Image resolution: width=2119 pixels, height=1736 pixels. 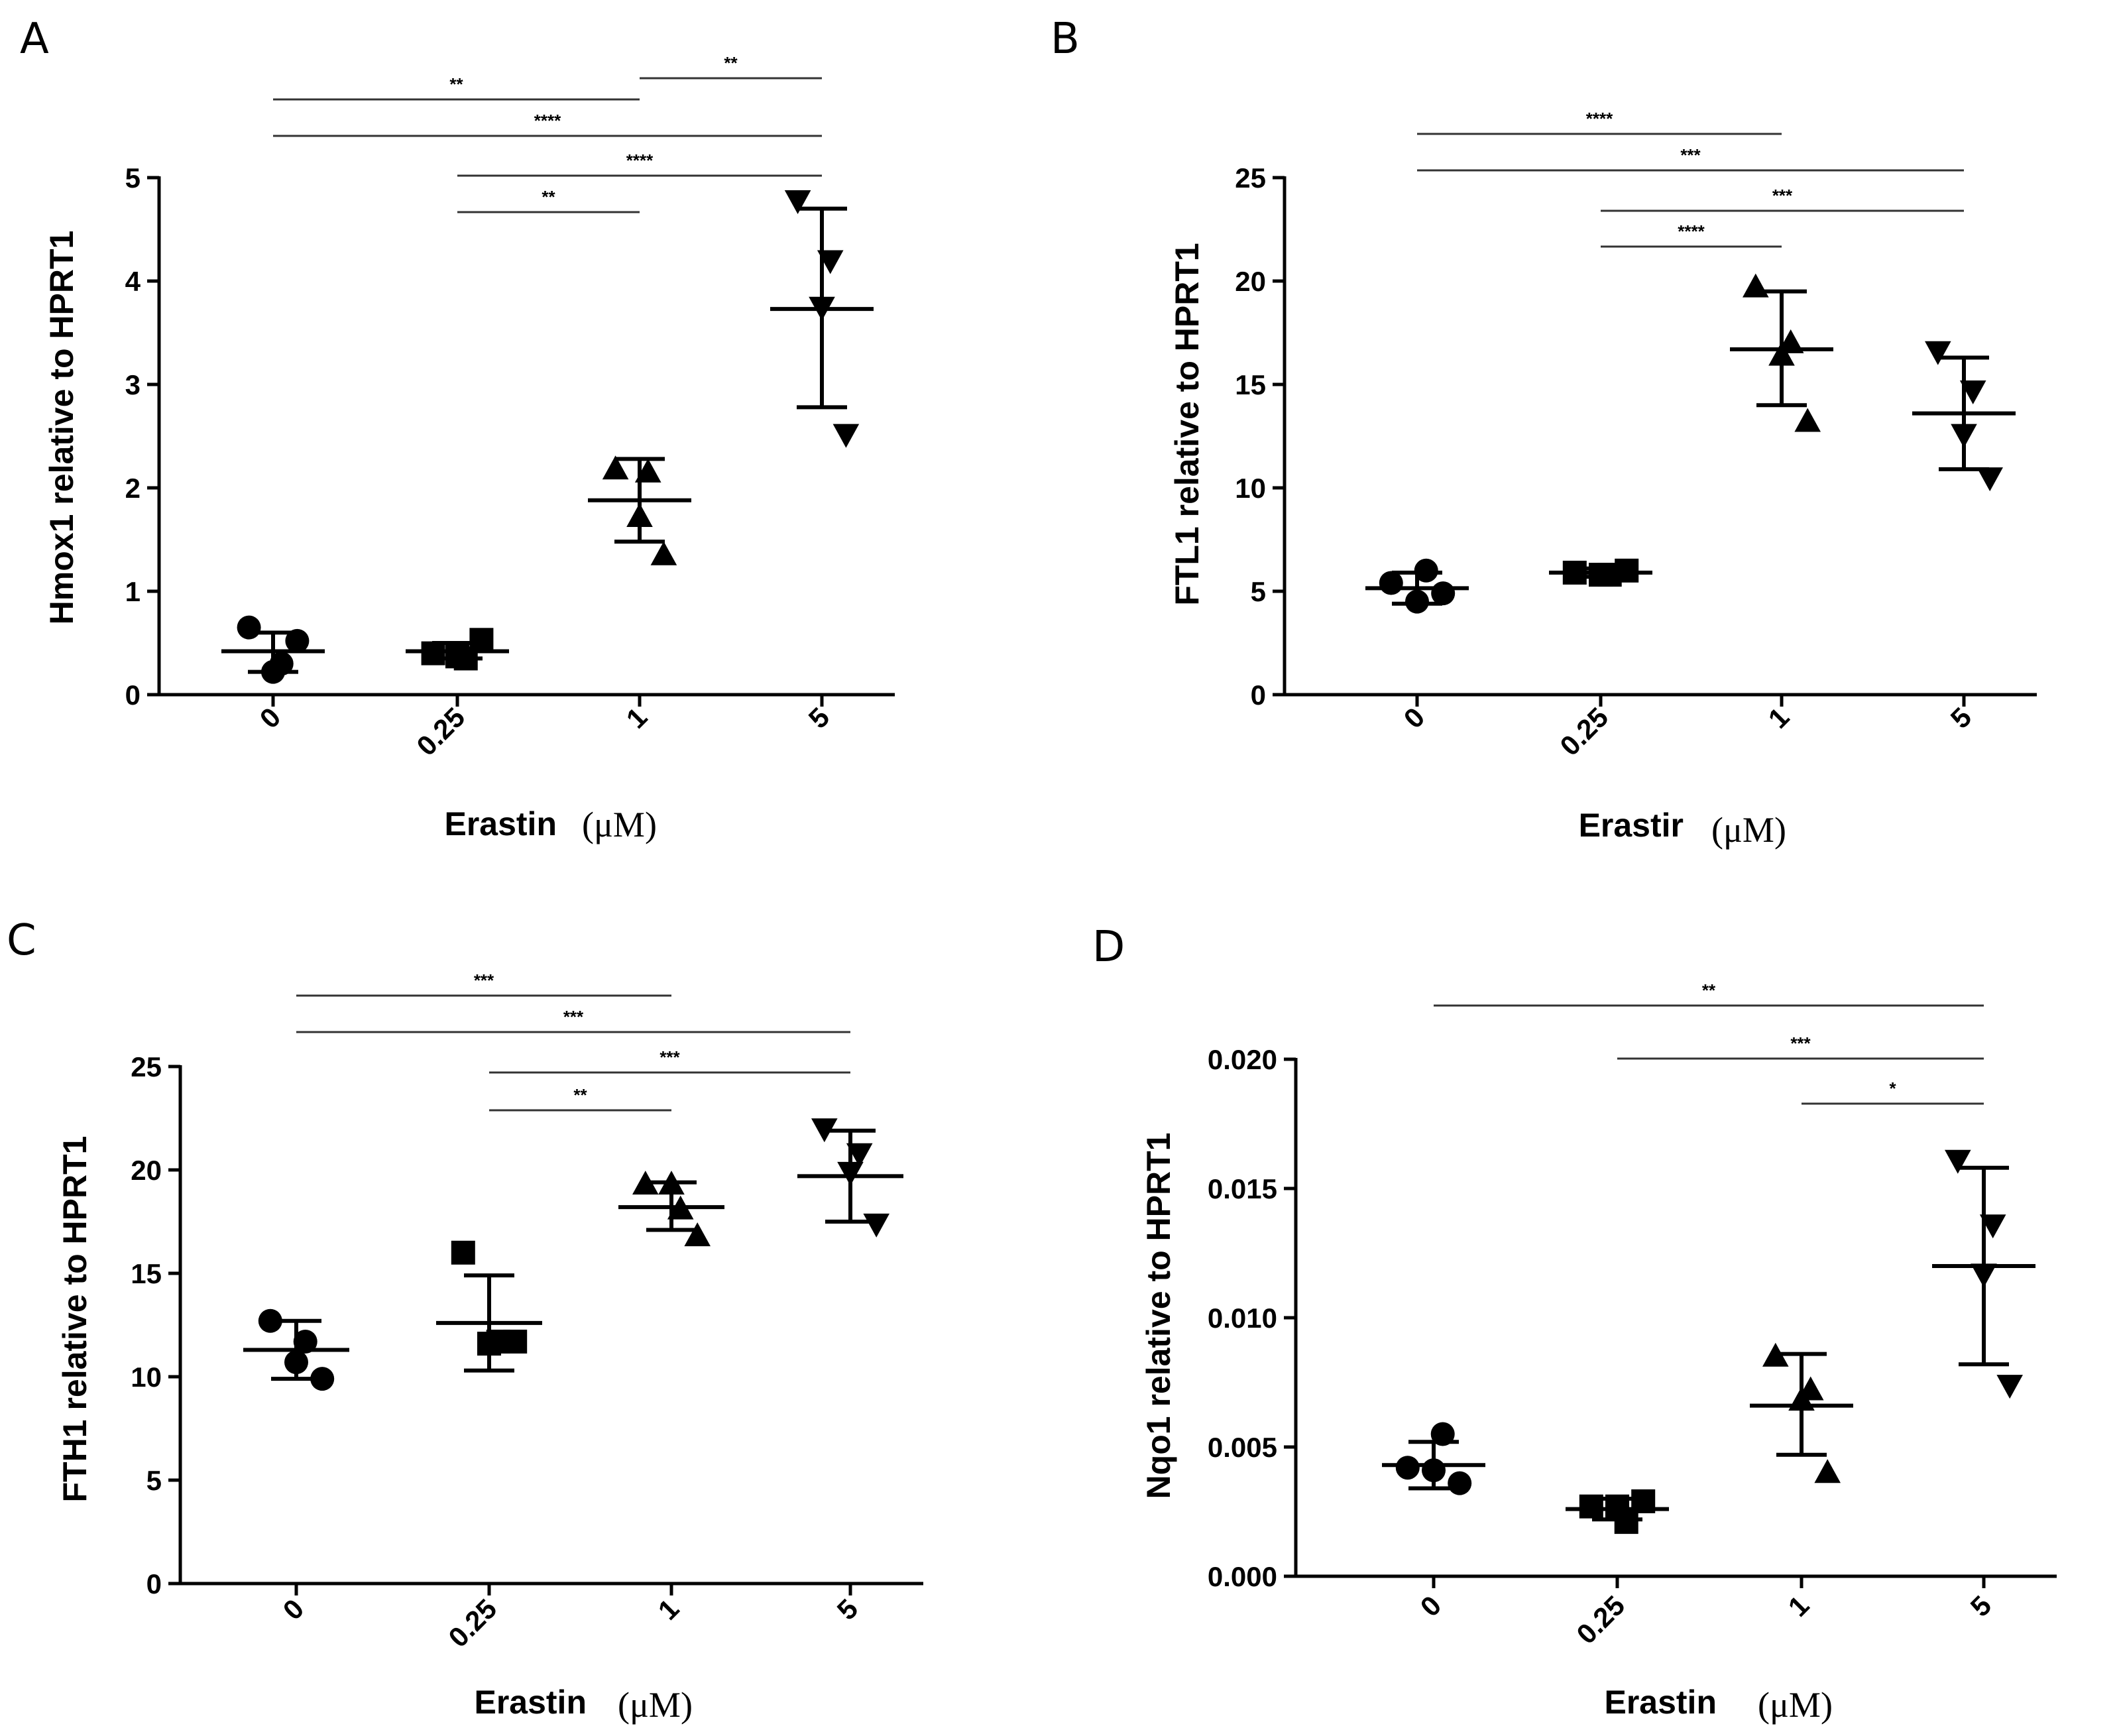 What do you see at coordinates (147, 1170) in the screenshot?
I see `y-tick-label: 20` at bounding box center [147, 1170].